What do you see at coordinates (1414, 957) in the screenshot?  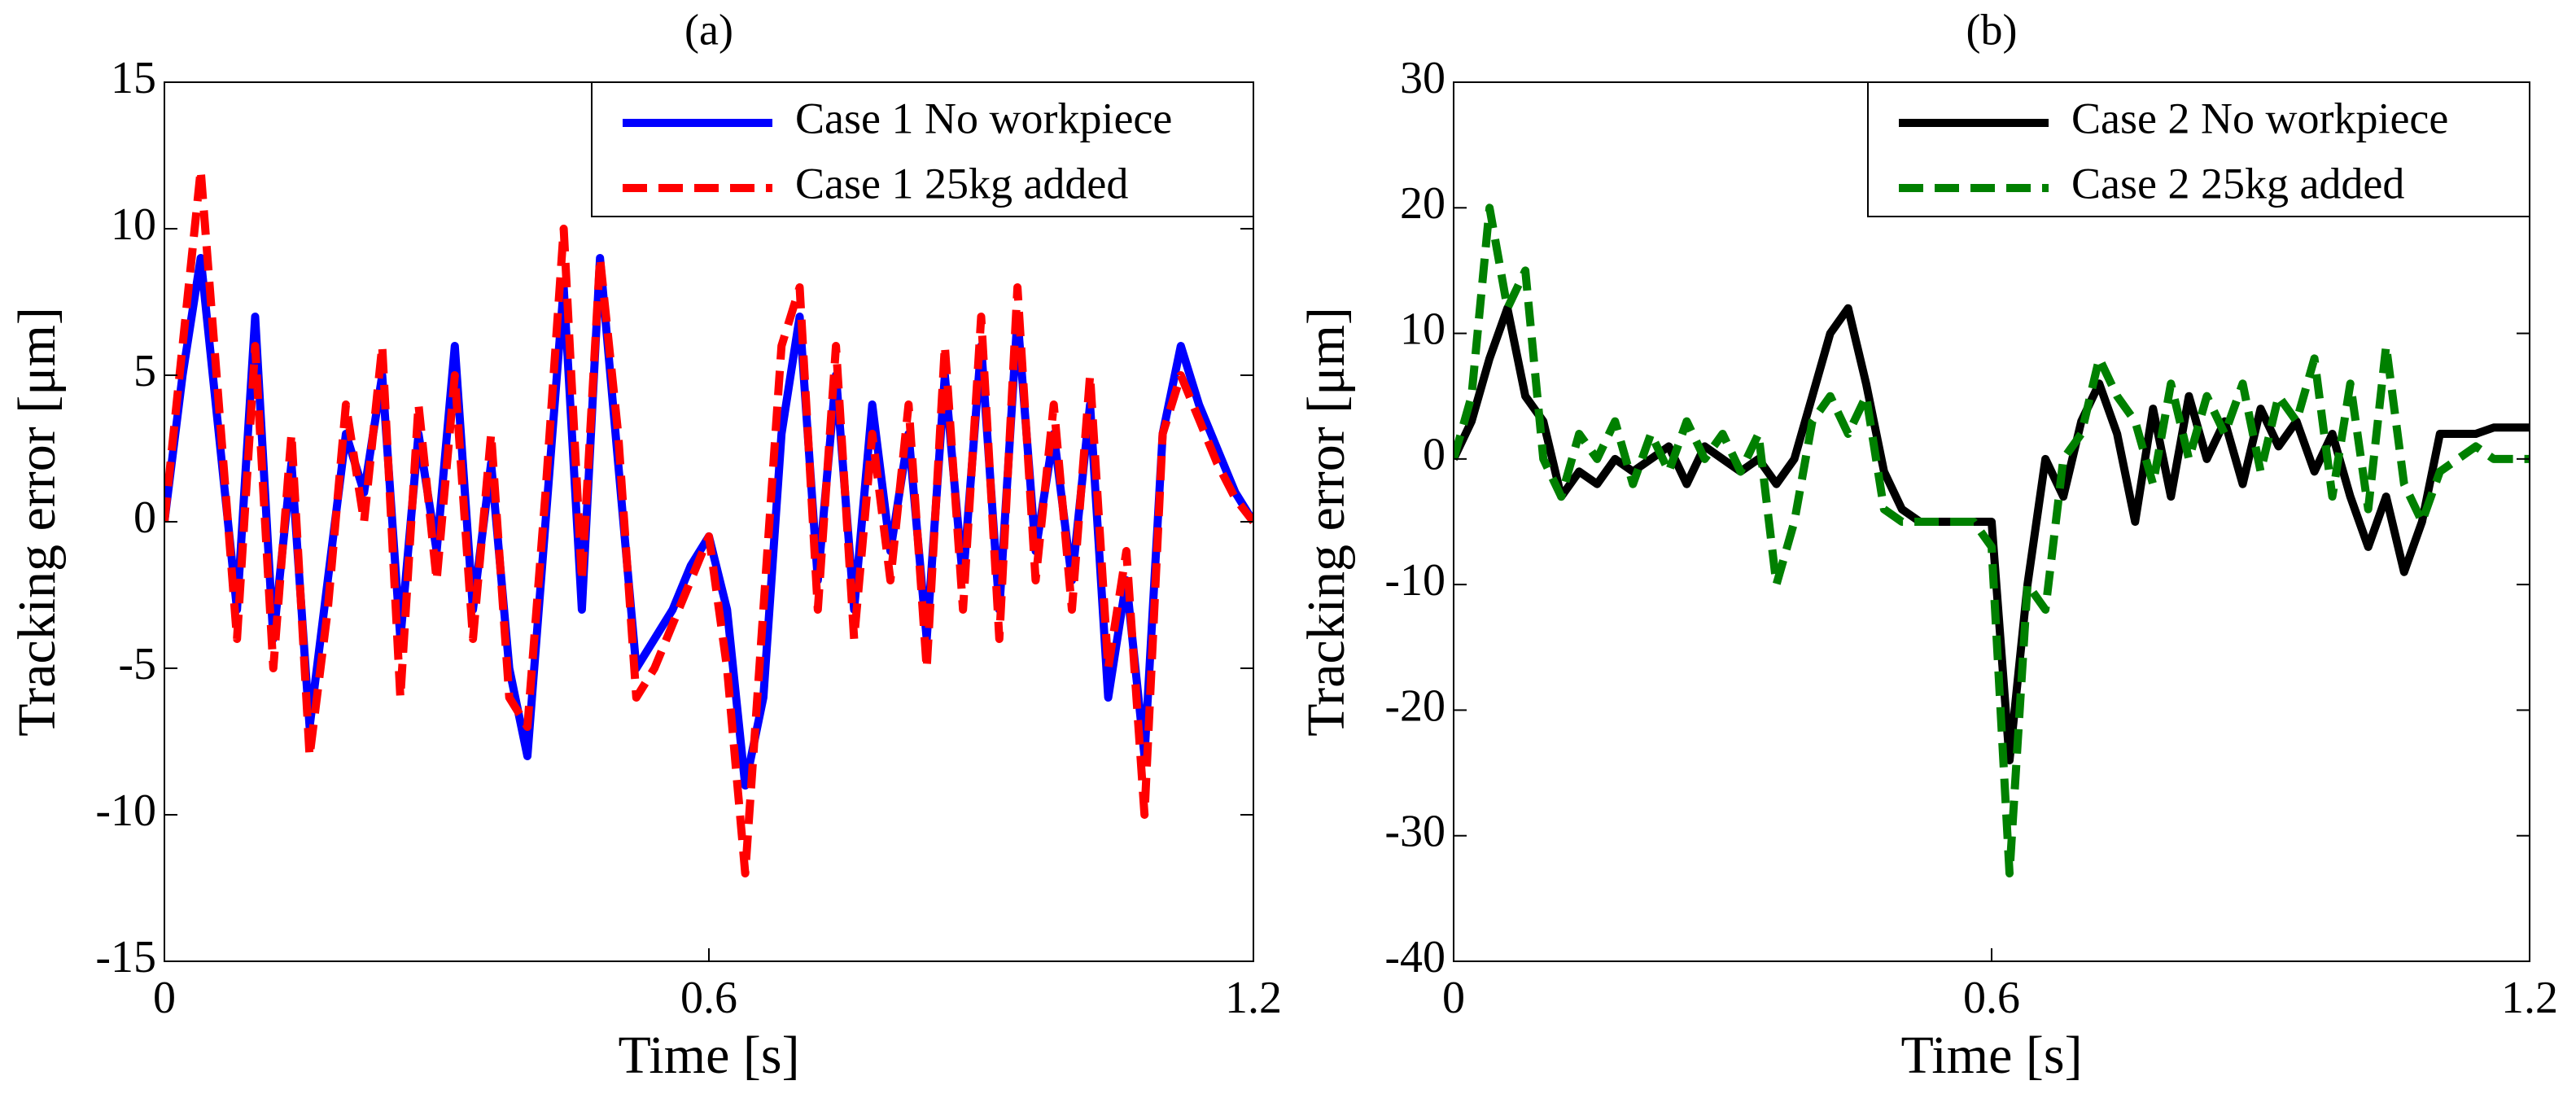 I see `y-tick-label: -40` at bounding box center [1414, 957].